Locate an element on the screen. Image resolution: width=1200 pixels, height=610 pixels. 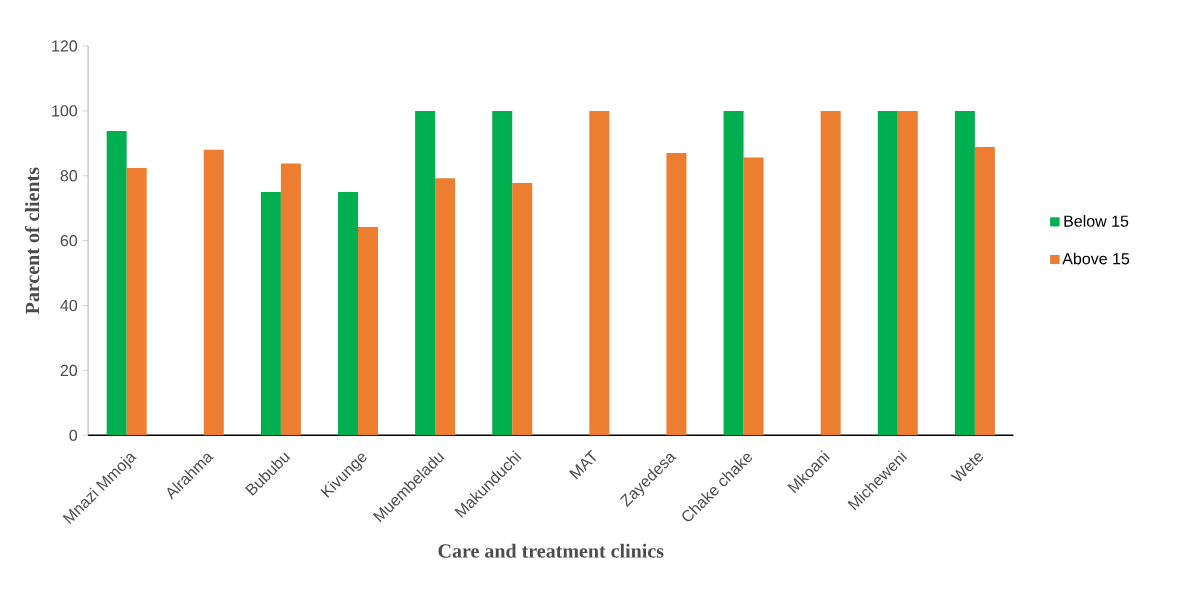
y-tick-label: 120 is located at coordinates (65, 46).